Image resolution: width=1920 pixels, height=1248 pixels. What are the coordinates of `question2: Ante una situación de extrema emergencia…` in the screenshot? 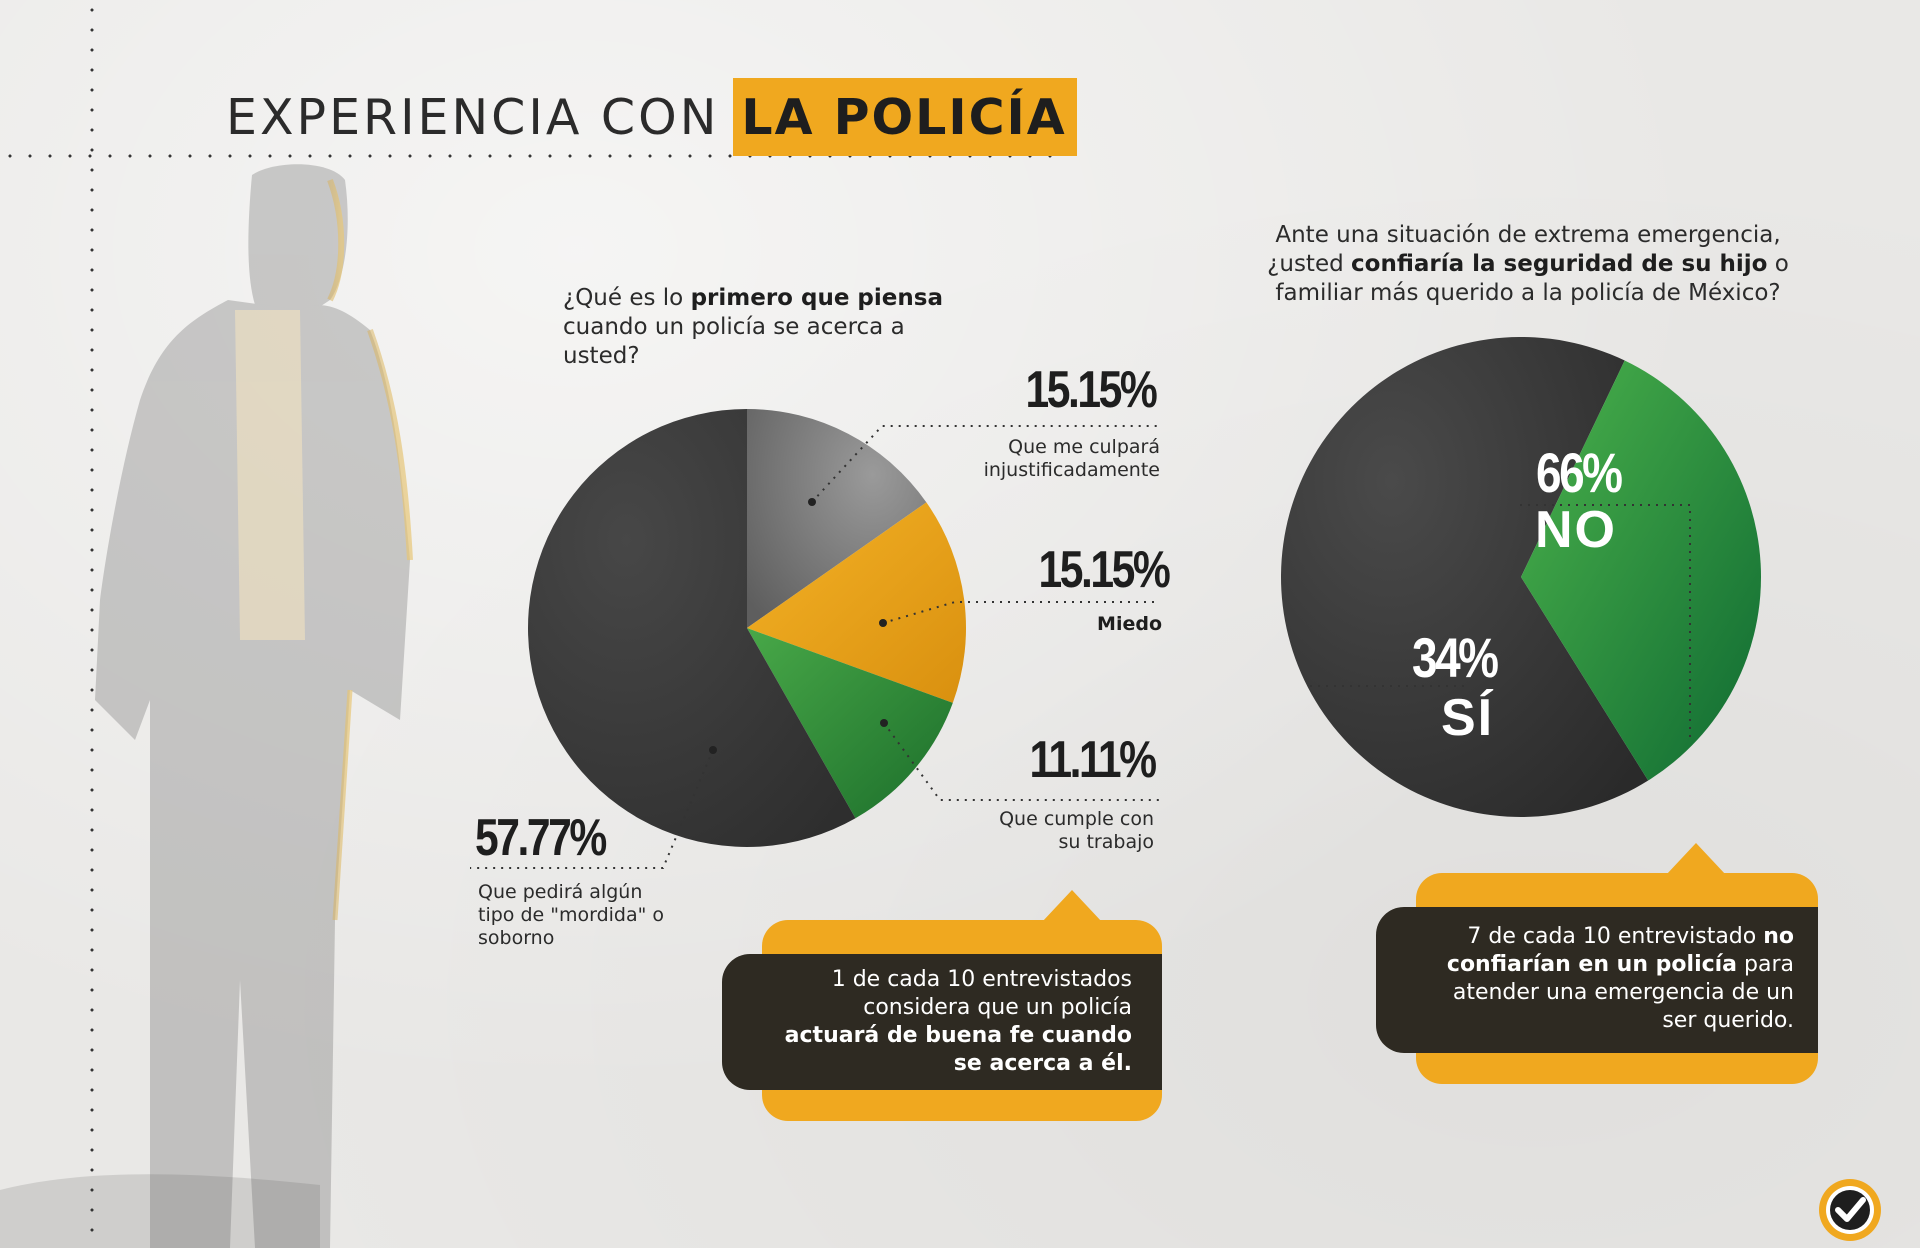 It's located at (1528, 264).